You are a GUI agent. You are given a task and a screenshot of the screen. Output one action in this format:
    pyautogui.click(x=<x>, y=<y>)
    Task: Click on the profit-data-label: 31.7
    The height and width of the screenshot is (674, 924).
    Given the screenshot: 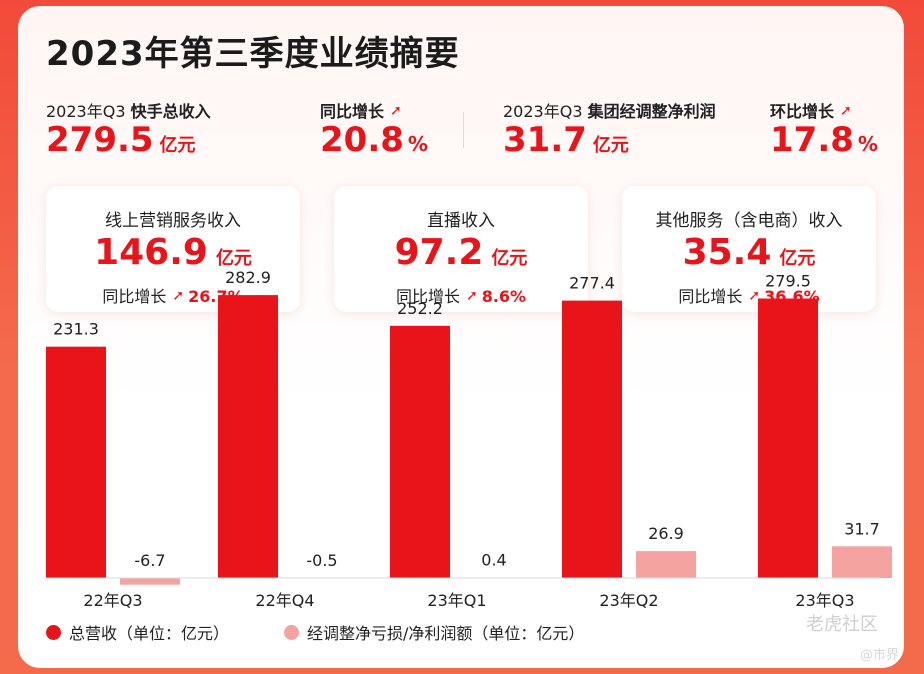 What is the action you would take?
    pyautogui.click(x=862, y=528)
    